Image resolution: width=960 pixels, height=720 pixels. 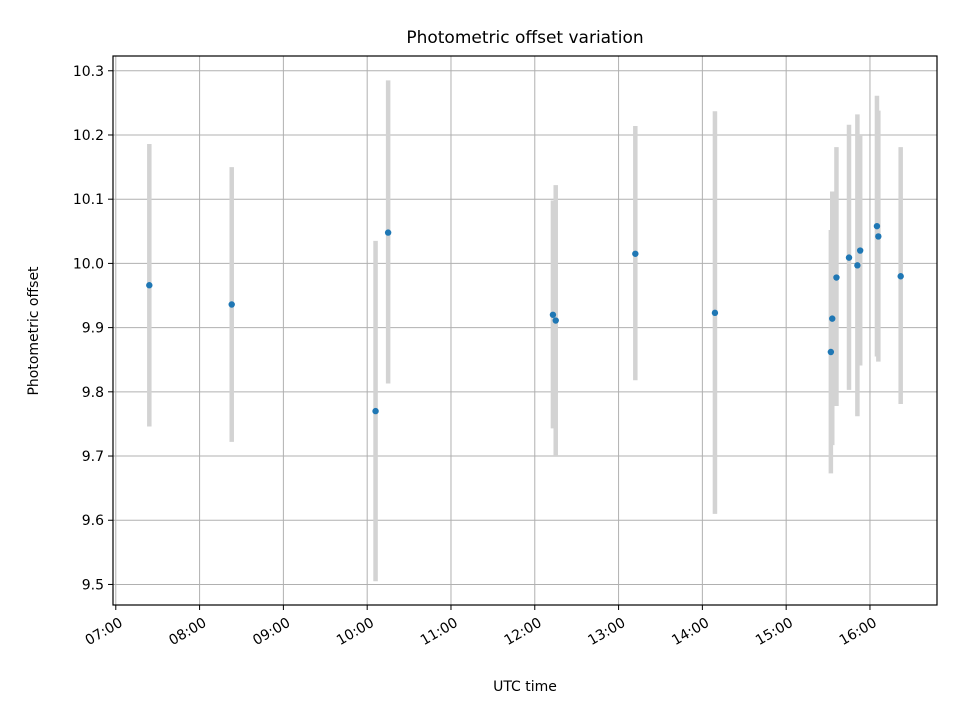 I want to click on y-tick-label: 10.3, so click(x=88, y=72).